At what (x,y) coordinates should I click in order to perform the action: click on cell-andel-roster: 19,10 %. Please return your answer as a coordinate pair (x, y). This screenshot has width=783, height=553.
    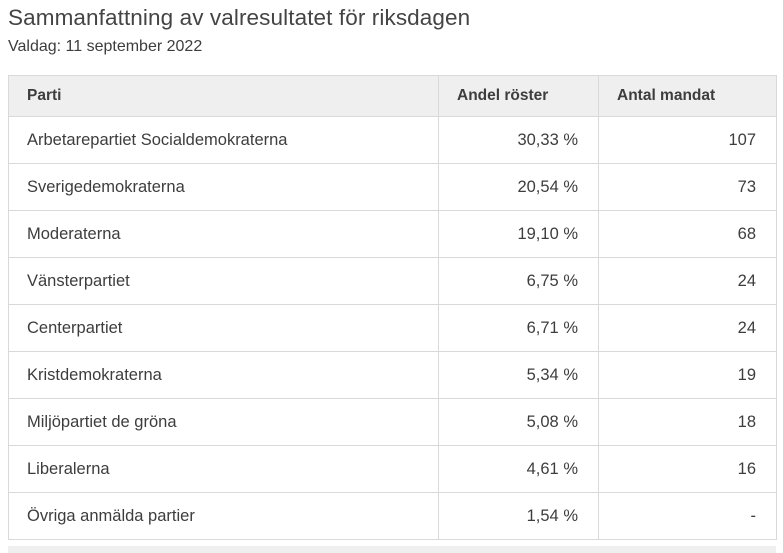
    Looking at the image, I should click on (518, 234).